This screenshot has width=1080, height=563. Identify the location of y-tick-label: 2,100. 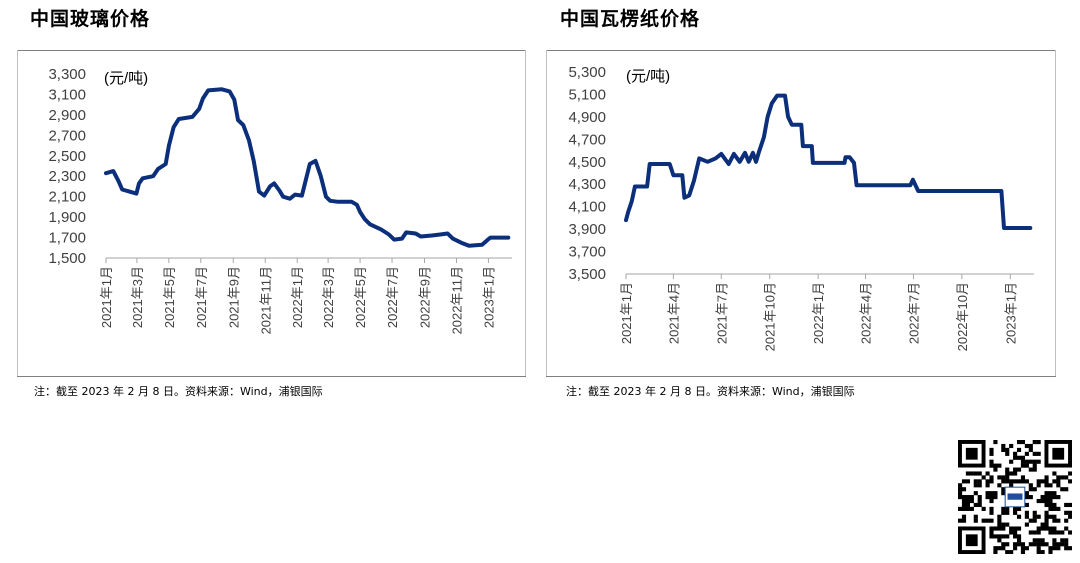
(67, 197).